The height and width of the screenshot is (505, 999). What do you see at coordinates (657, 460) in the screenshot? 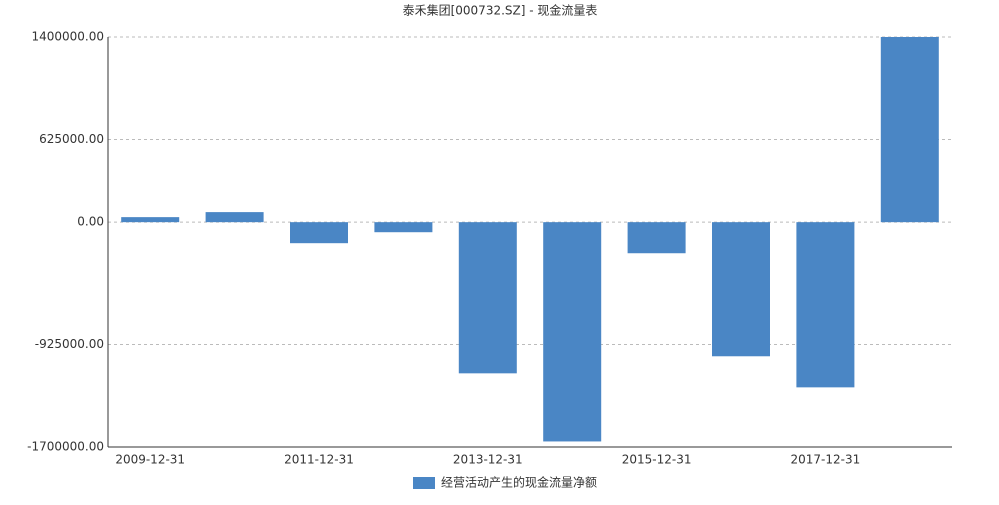
I see `x-tick-label: 2015-12-31` at bounding box center [657, 460].